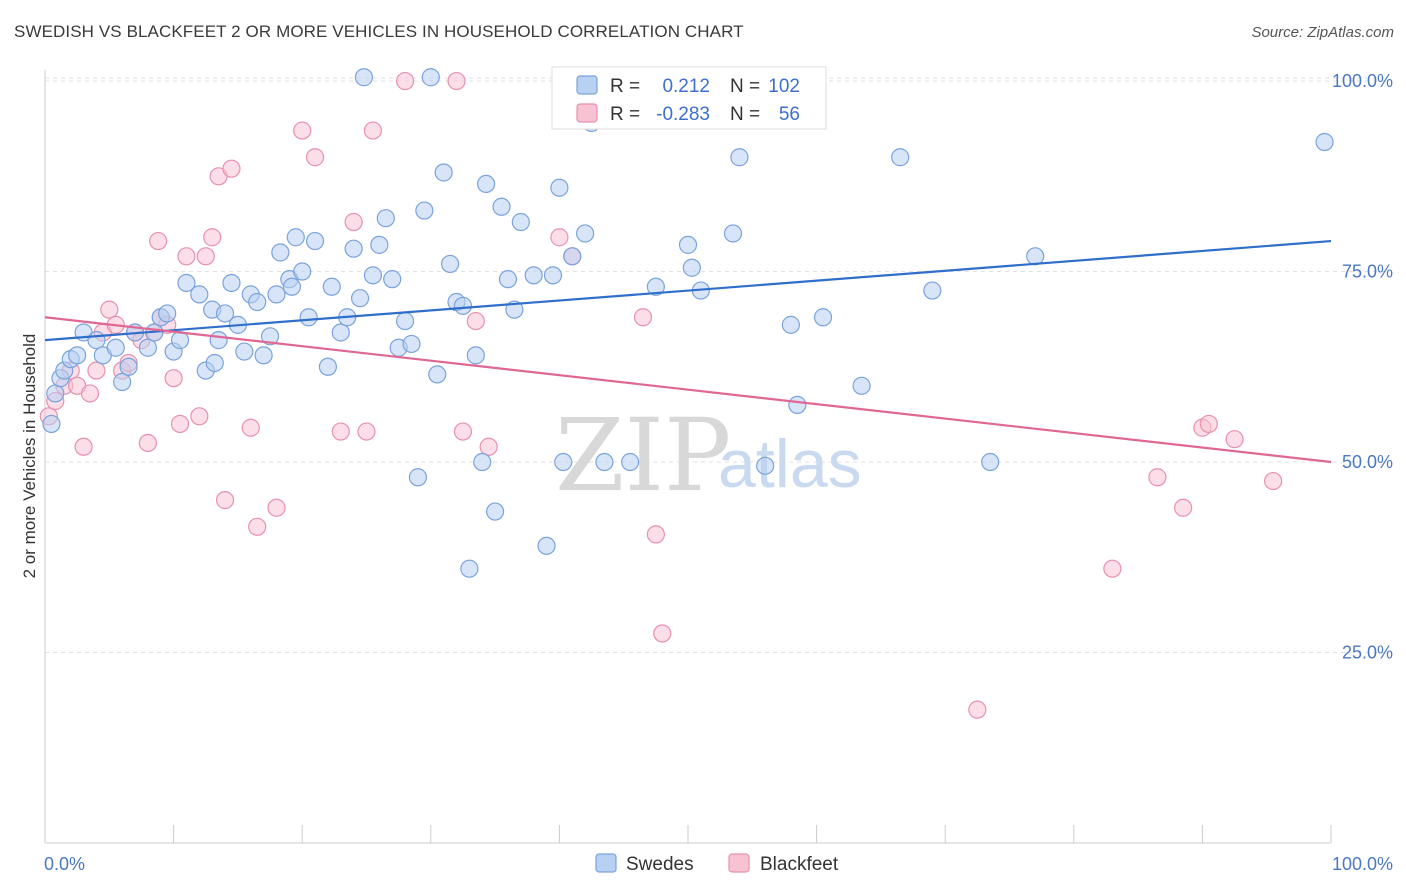 The image size is (1406, 892). I want to click on watermark: ZIP atlas, so click(708, 455).